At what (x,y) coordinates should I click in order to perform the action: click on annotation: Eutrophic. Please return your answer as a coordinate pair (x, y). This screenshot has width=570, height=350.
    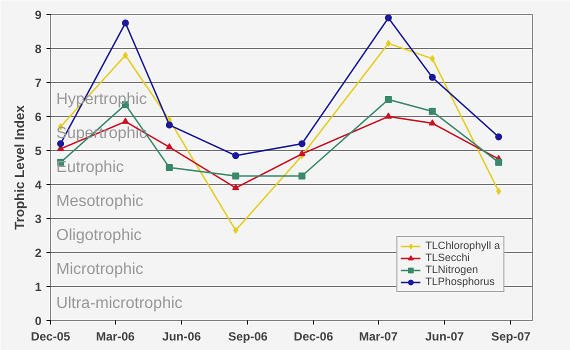
    Looking at the image, I should click on (90, 167).